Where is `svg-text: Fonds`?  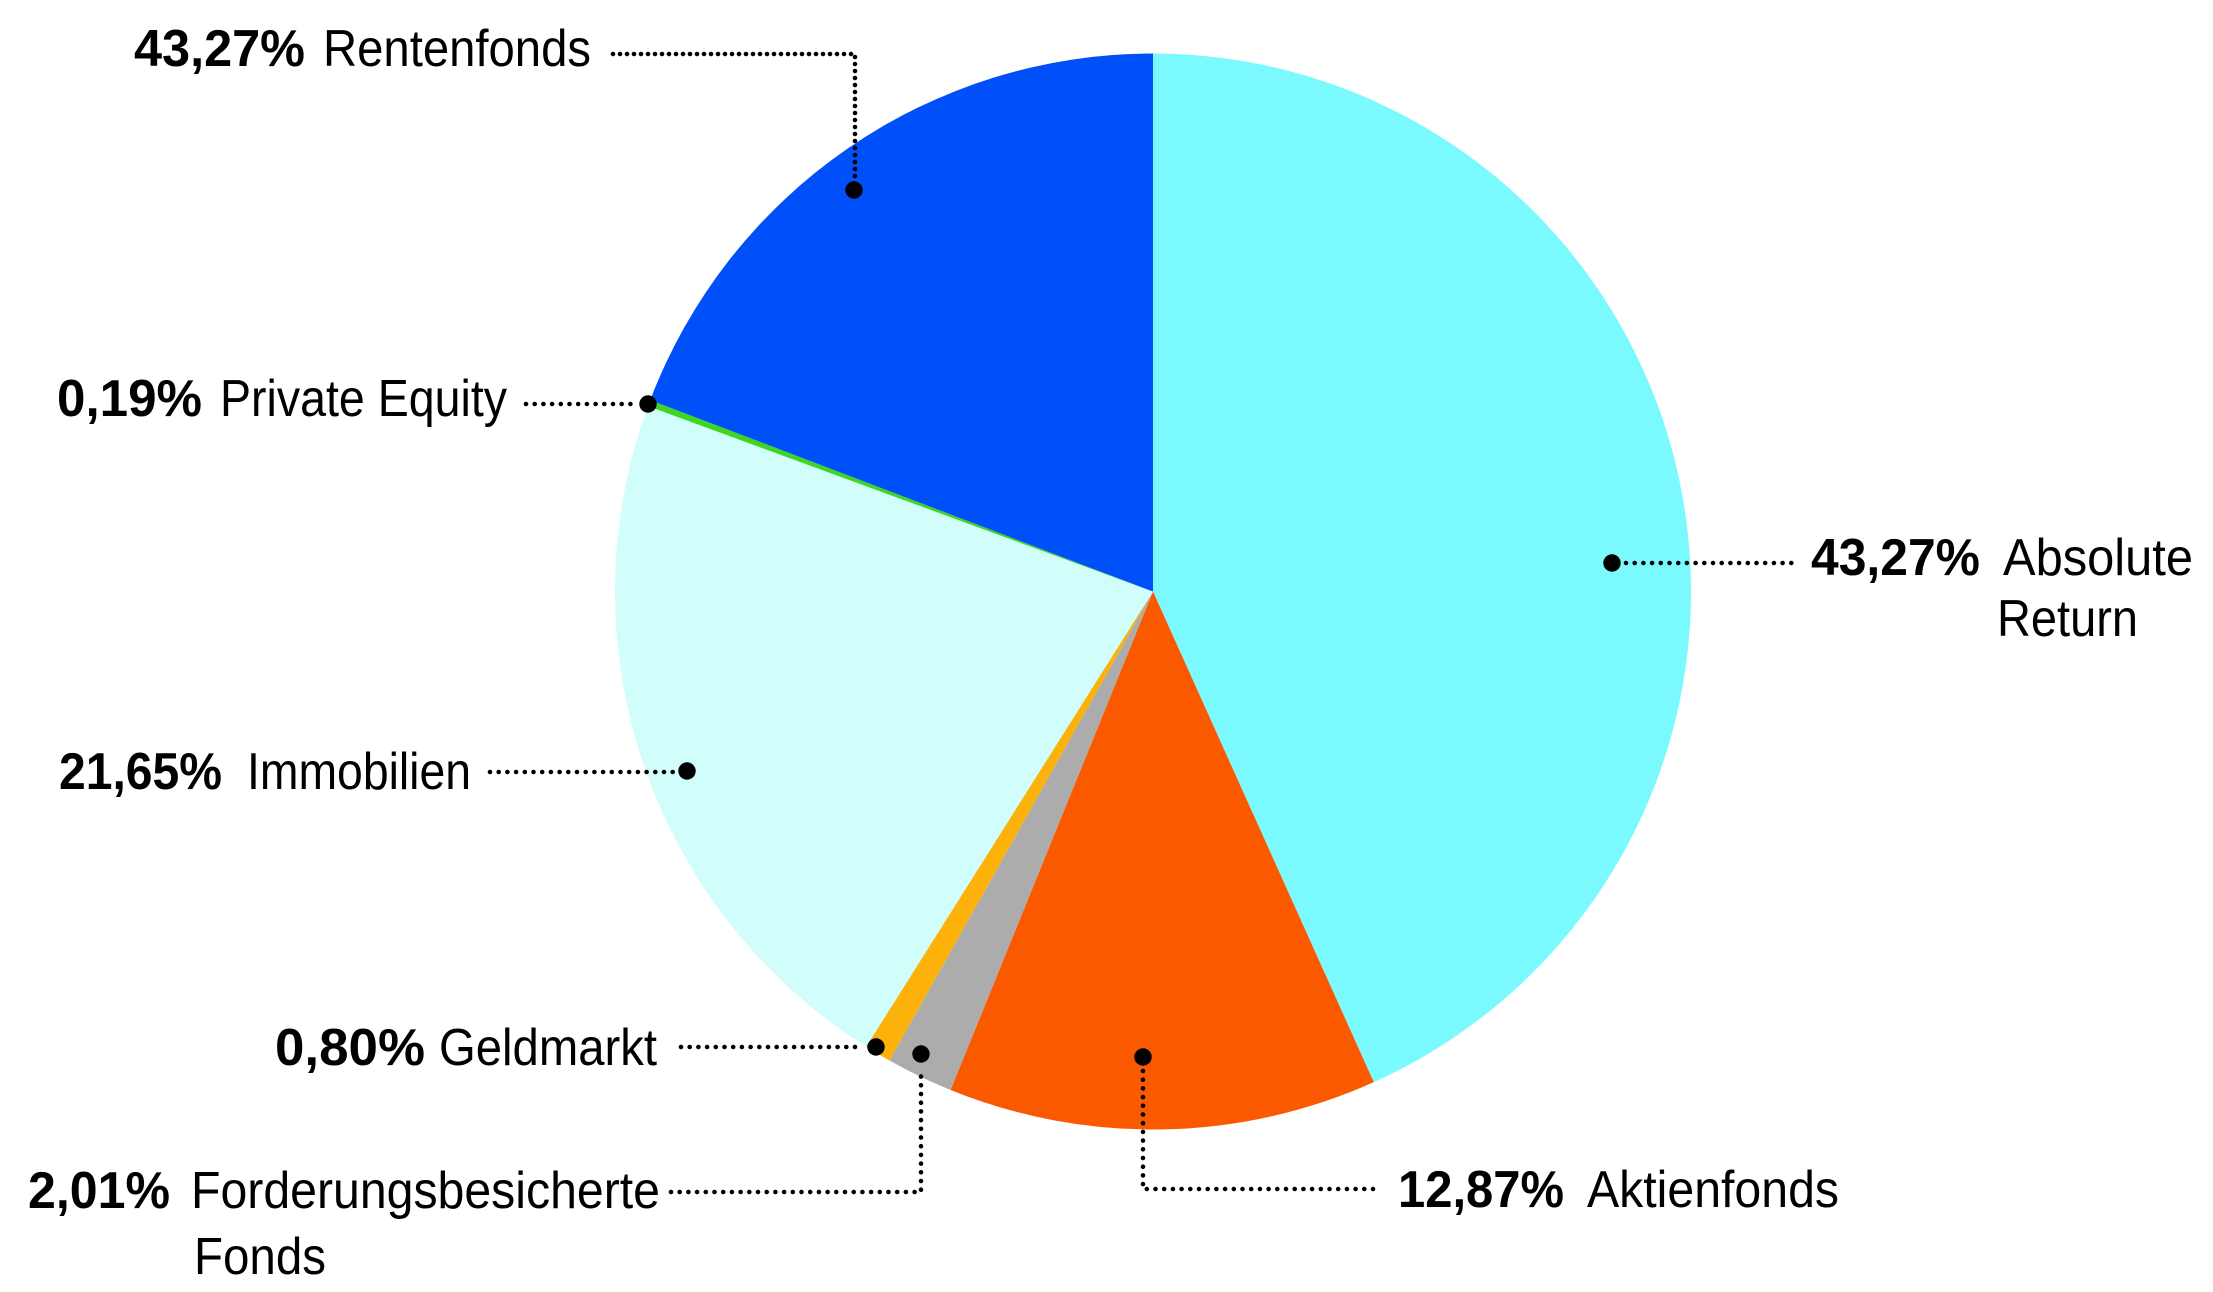 svg-text: Fonds is located at coordinates (260, 1257).